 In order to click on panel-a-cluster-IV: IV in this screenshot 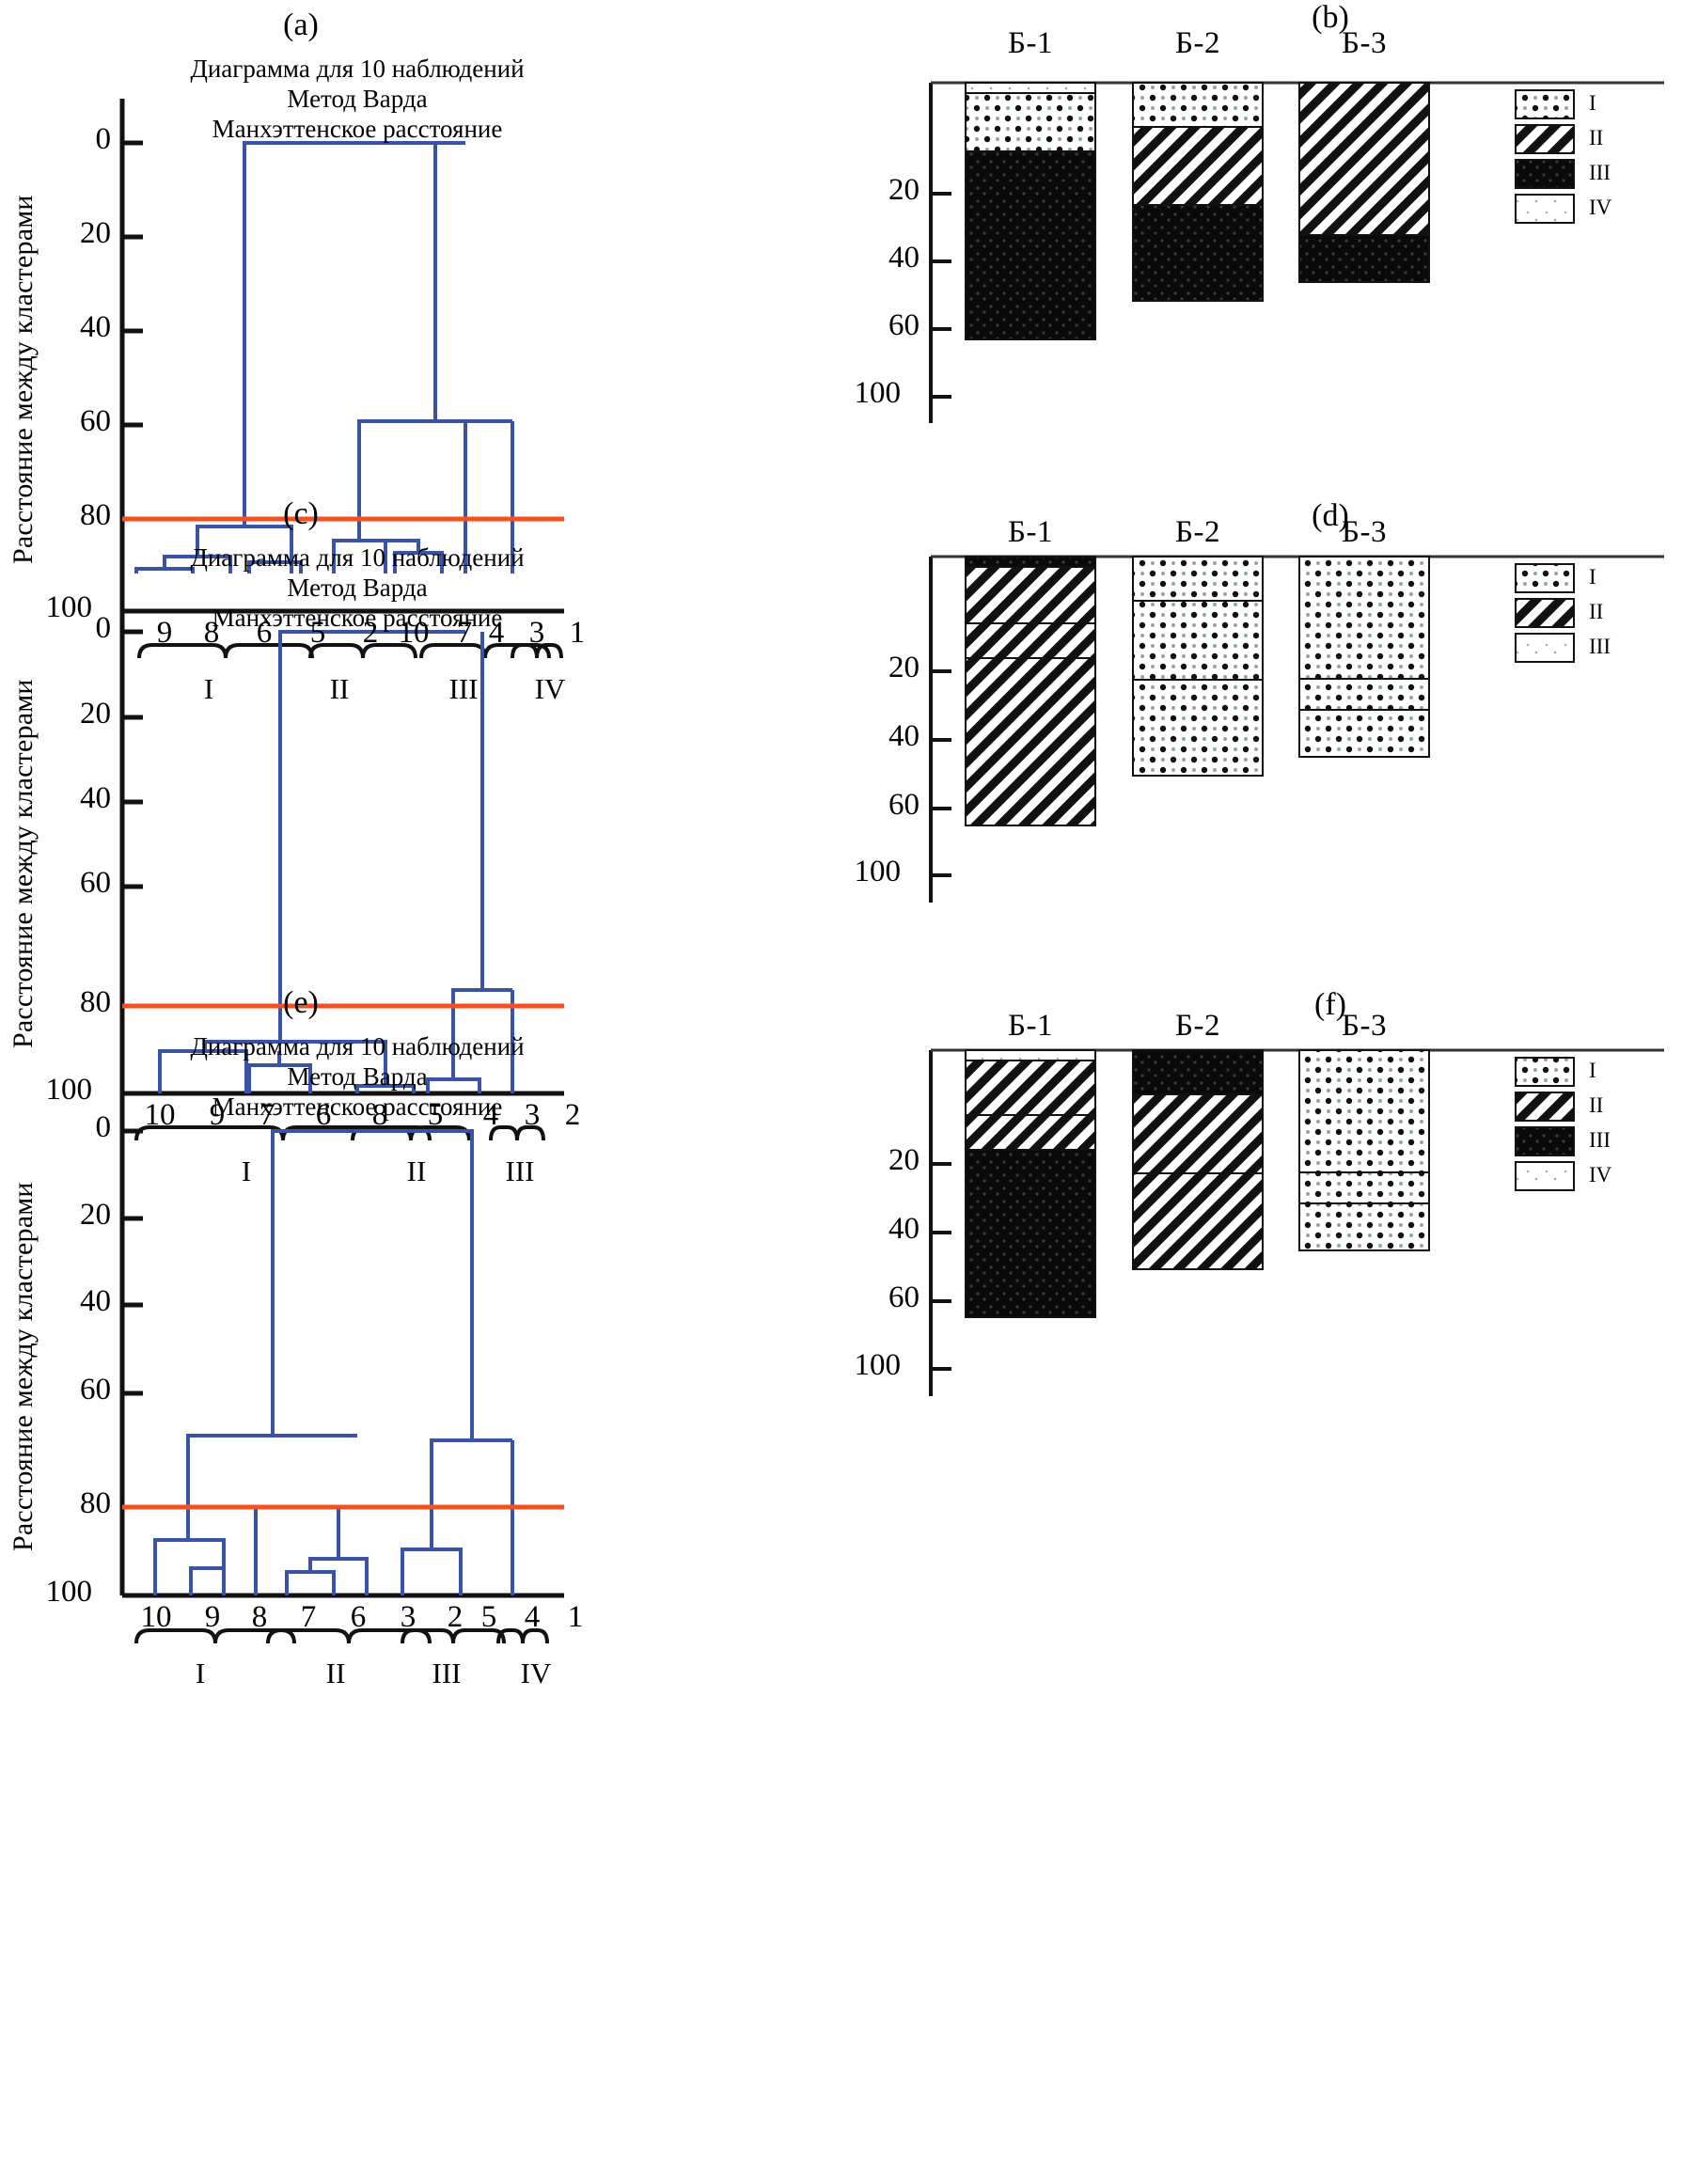, I will do `click(550, 688)`.